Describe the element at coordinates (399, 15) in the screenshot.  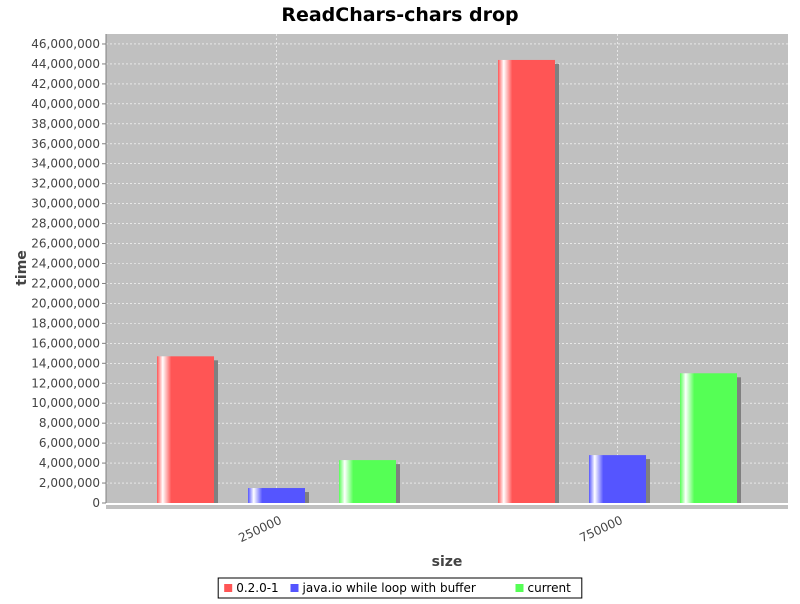
I see `chart-title: ReadChars-chars drop` at that location.